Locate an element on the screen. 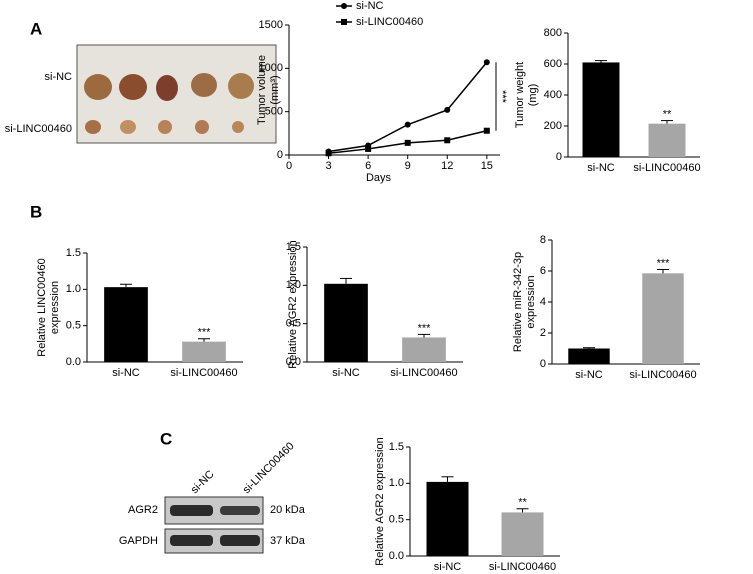 The height and width of the screenshot is (574, 753). y-tick-label: 2 is located at coordinates (543, 333).